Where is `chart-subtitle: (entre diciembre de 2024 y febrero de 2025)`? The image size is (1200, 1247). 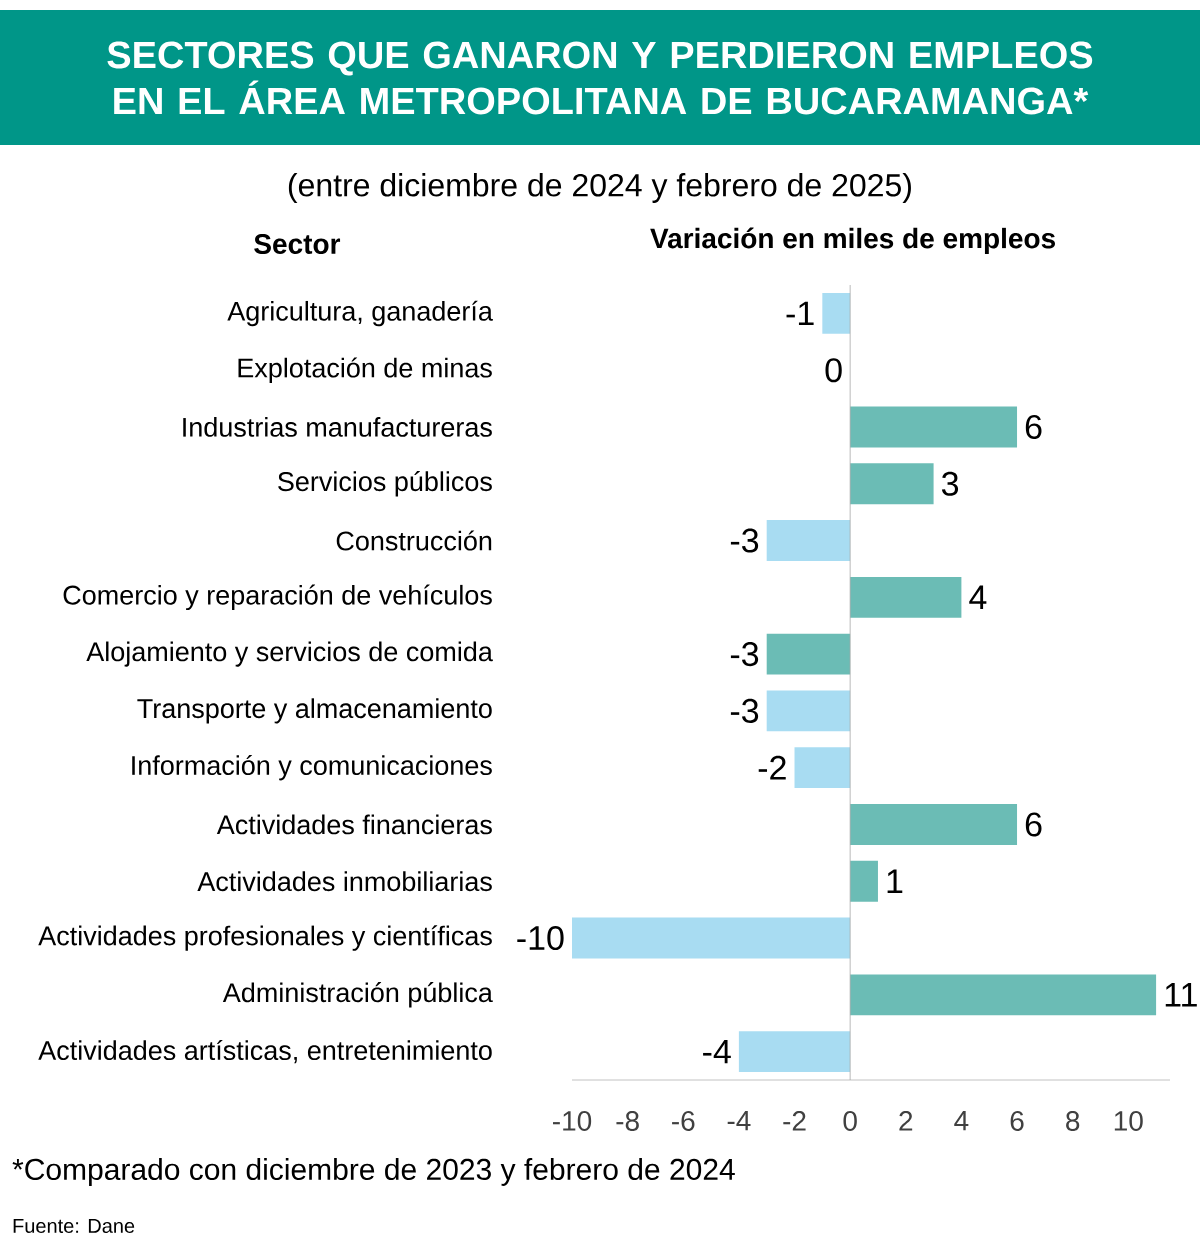 chart-subtitle: (entre diciembre de 2024 y febrero de 2025) is located at coordinates (599, 188).